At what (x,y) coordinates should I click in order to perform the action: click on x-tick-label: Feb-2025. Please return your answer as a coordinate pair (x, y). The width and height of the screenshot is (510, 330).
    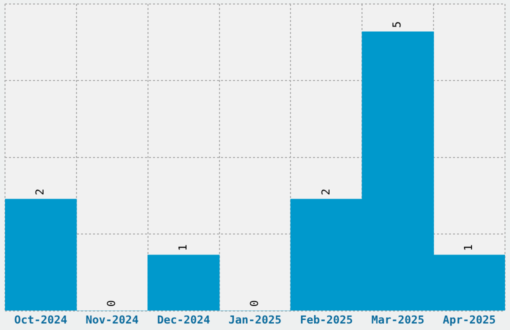
    Looking at the image, I should click on (326, 319).